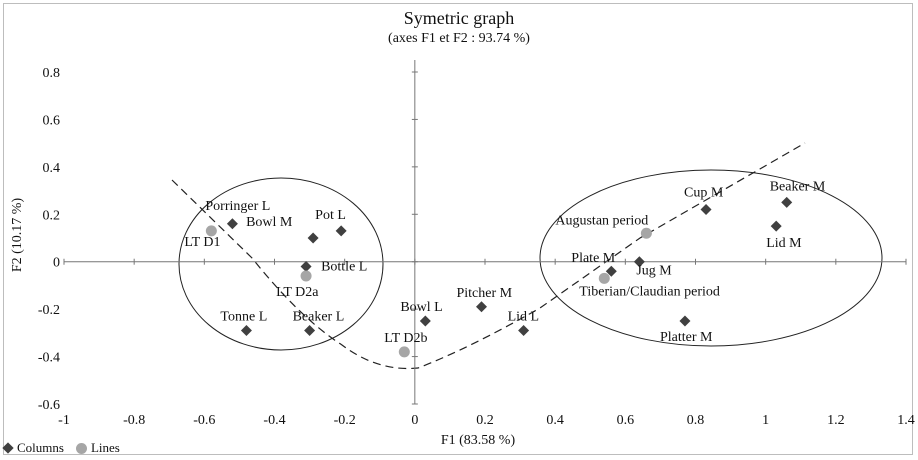 This screenshot has width=918, height=460. Describe the element at coordinates (649, 291) in the screenshot. I see `point-label: Tiberian/Claudian period` at that location.